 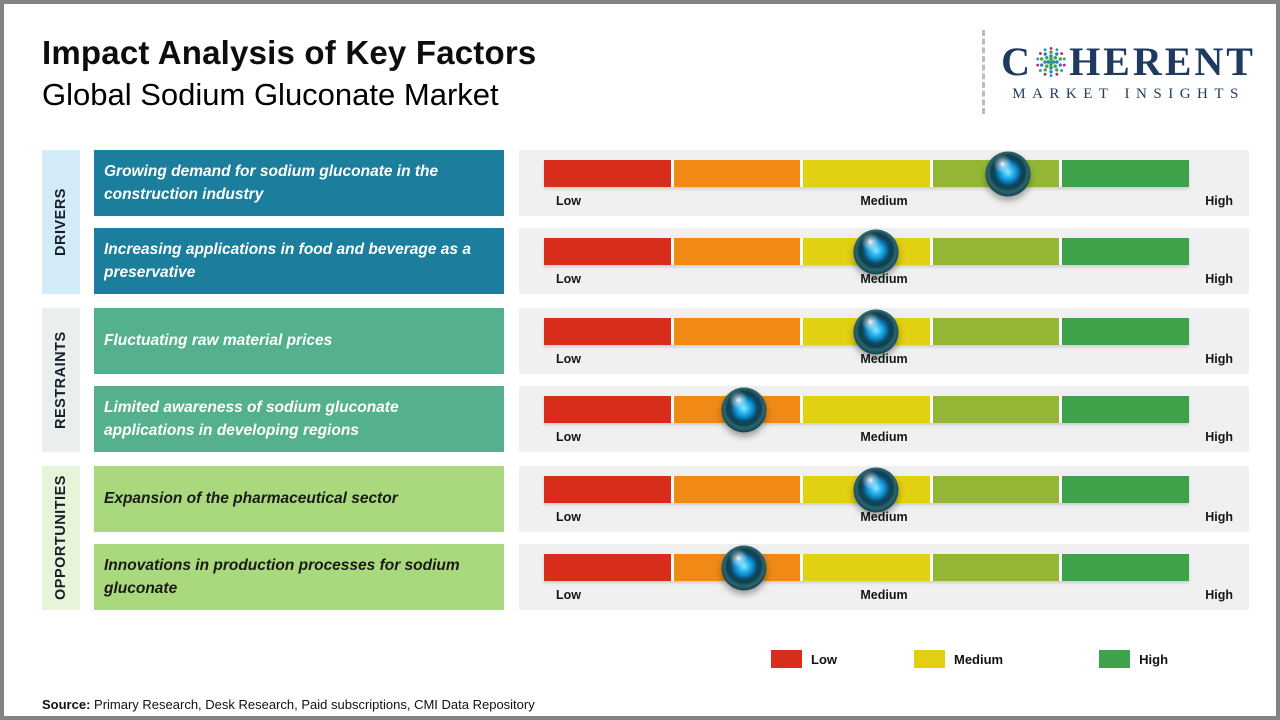 I want to click on page-subtitle: Global Sodium Gluconate Market, so click(x=270, y=94).